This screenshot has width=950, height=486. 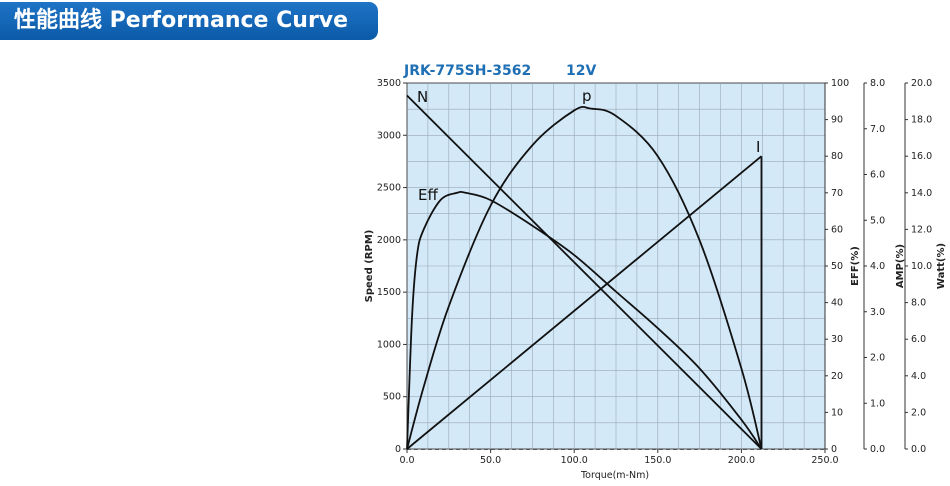 I want to click on amp-tick-label: 6.0, so click(x=877, y=175).